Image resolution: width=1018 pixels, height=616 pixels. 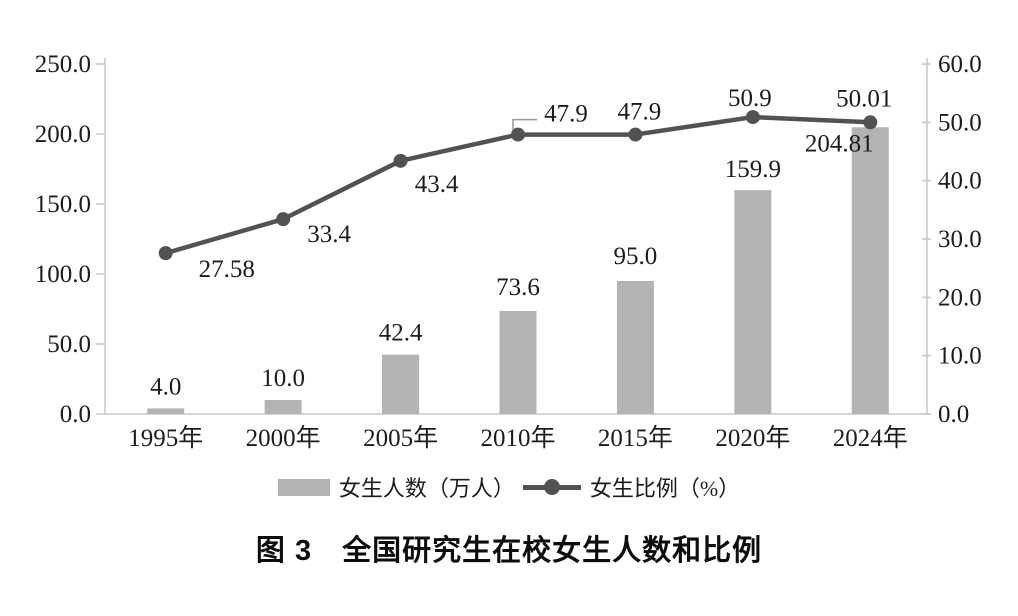 What do you see at coordinates (401, 333) in the screenshot?
I see `bar-data-label: 42.4` at bounding box center [401, 333].